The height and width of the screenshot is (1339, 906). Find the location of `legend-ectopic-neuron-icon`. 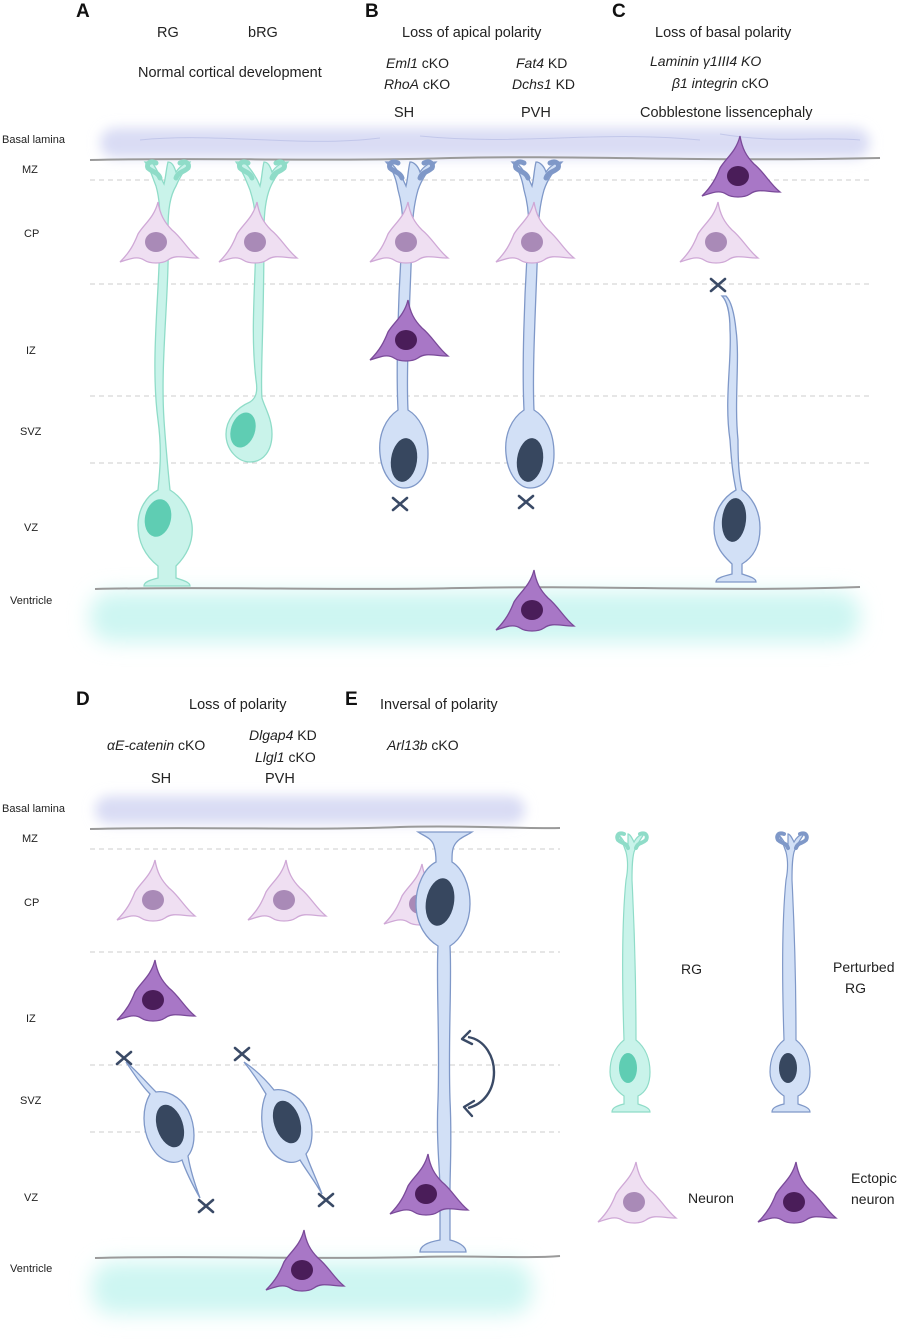

legend-ectopic-neuron-icon is located at coordinates (797, 1192).